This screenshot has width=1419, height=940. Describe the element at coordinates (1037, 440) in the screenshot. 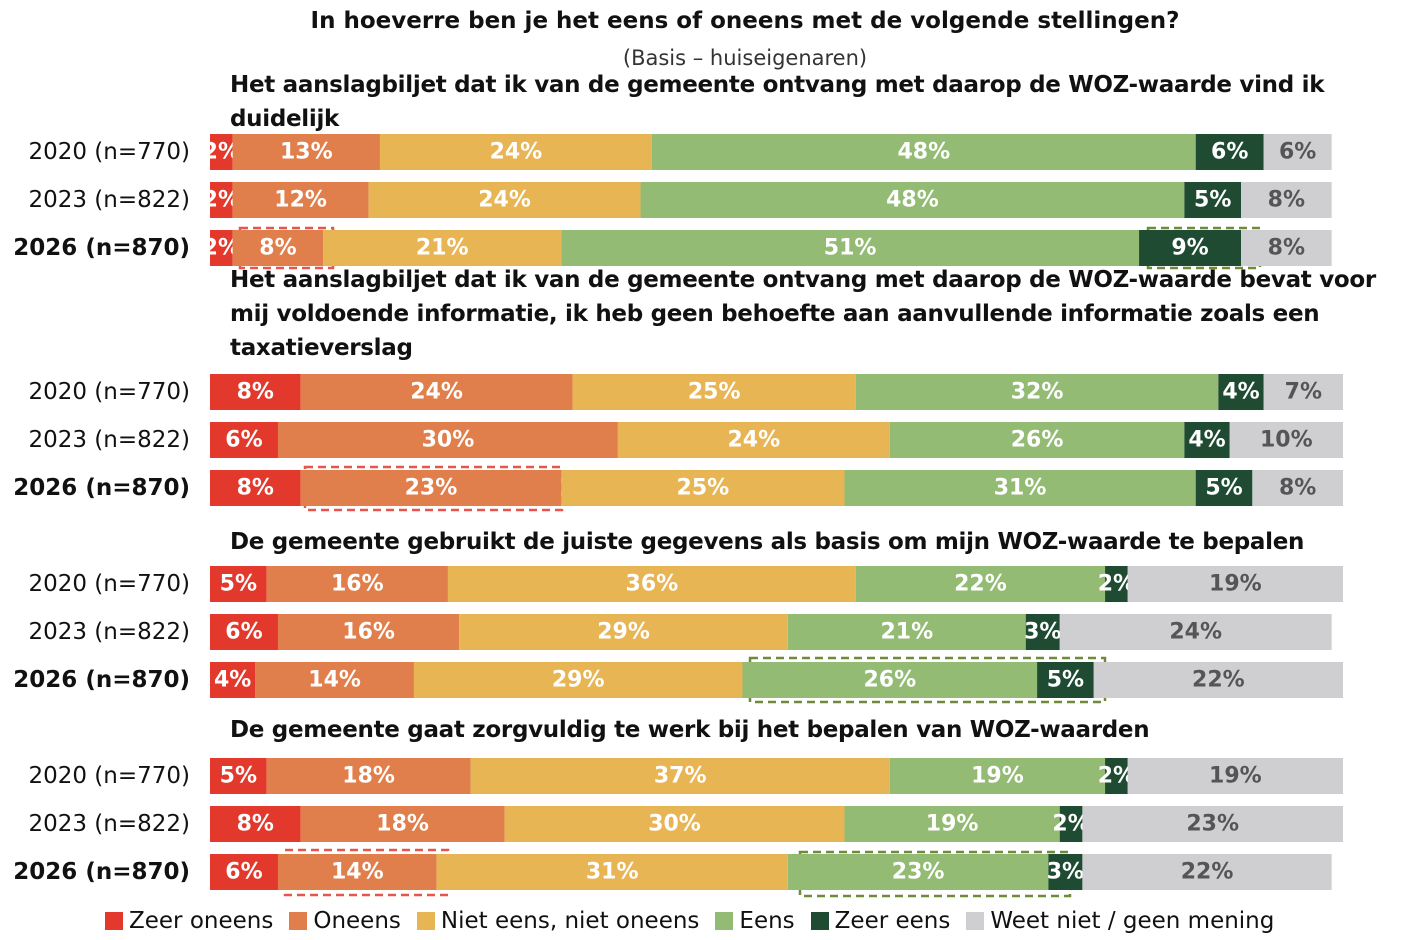

I see `value-label: 26%` at that location.